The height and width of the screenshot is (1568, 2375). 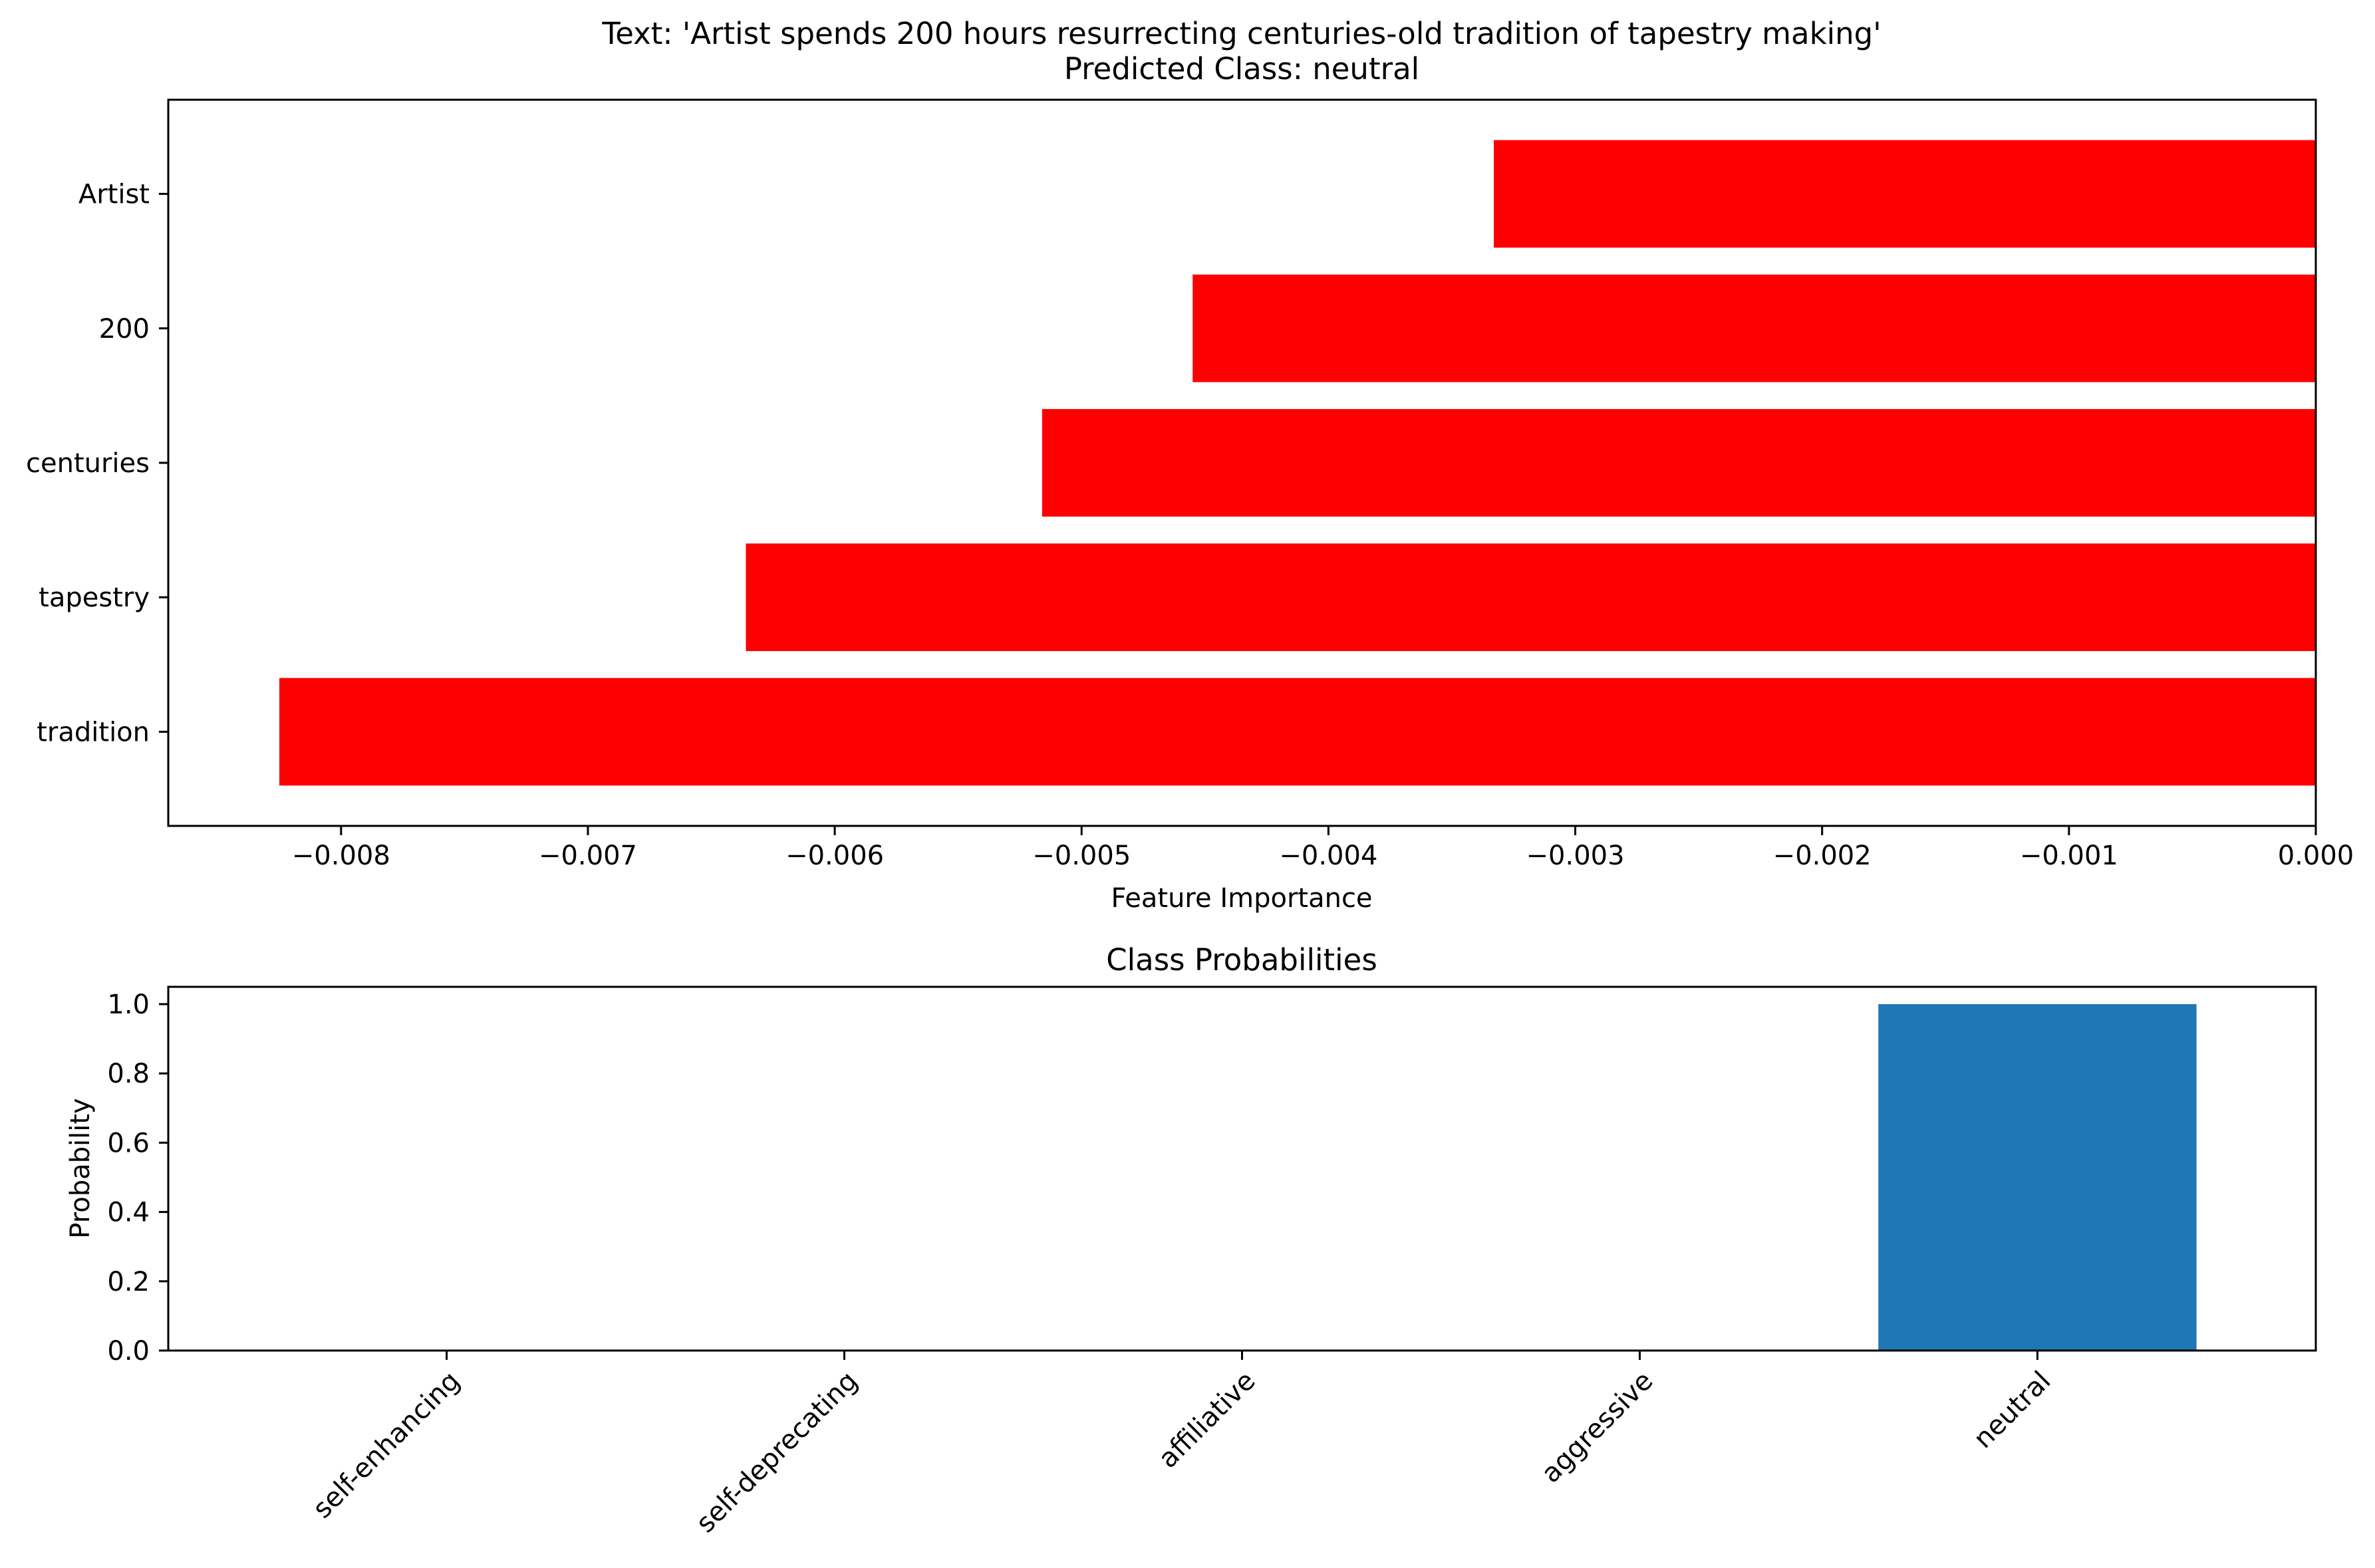 I want to click on x-tick-label-0: −0.008, so click(x=341, y=856).